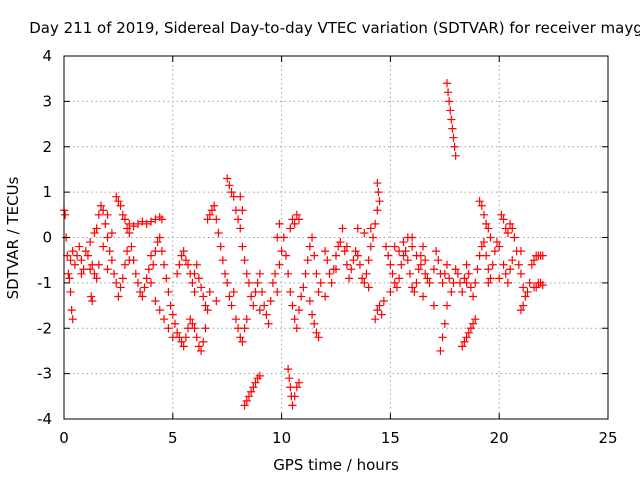  What do you see at coordinates (64, 438) in the screenshot?
I see `x-tick-label: 0` at bounding box center [64, 438].